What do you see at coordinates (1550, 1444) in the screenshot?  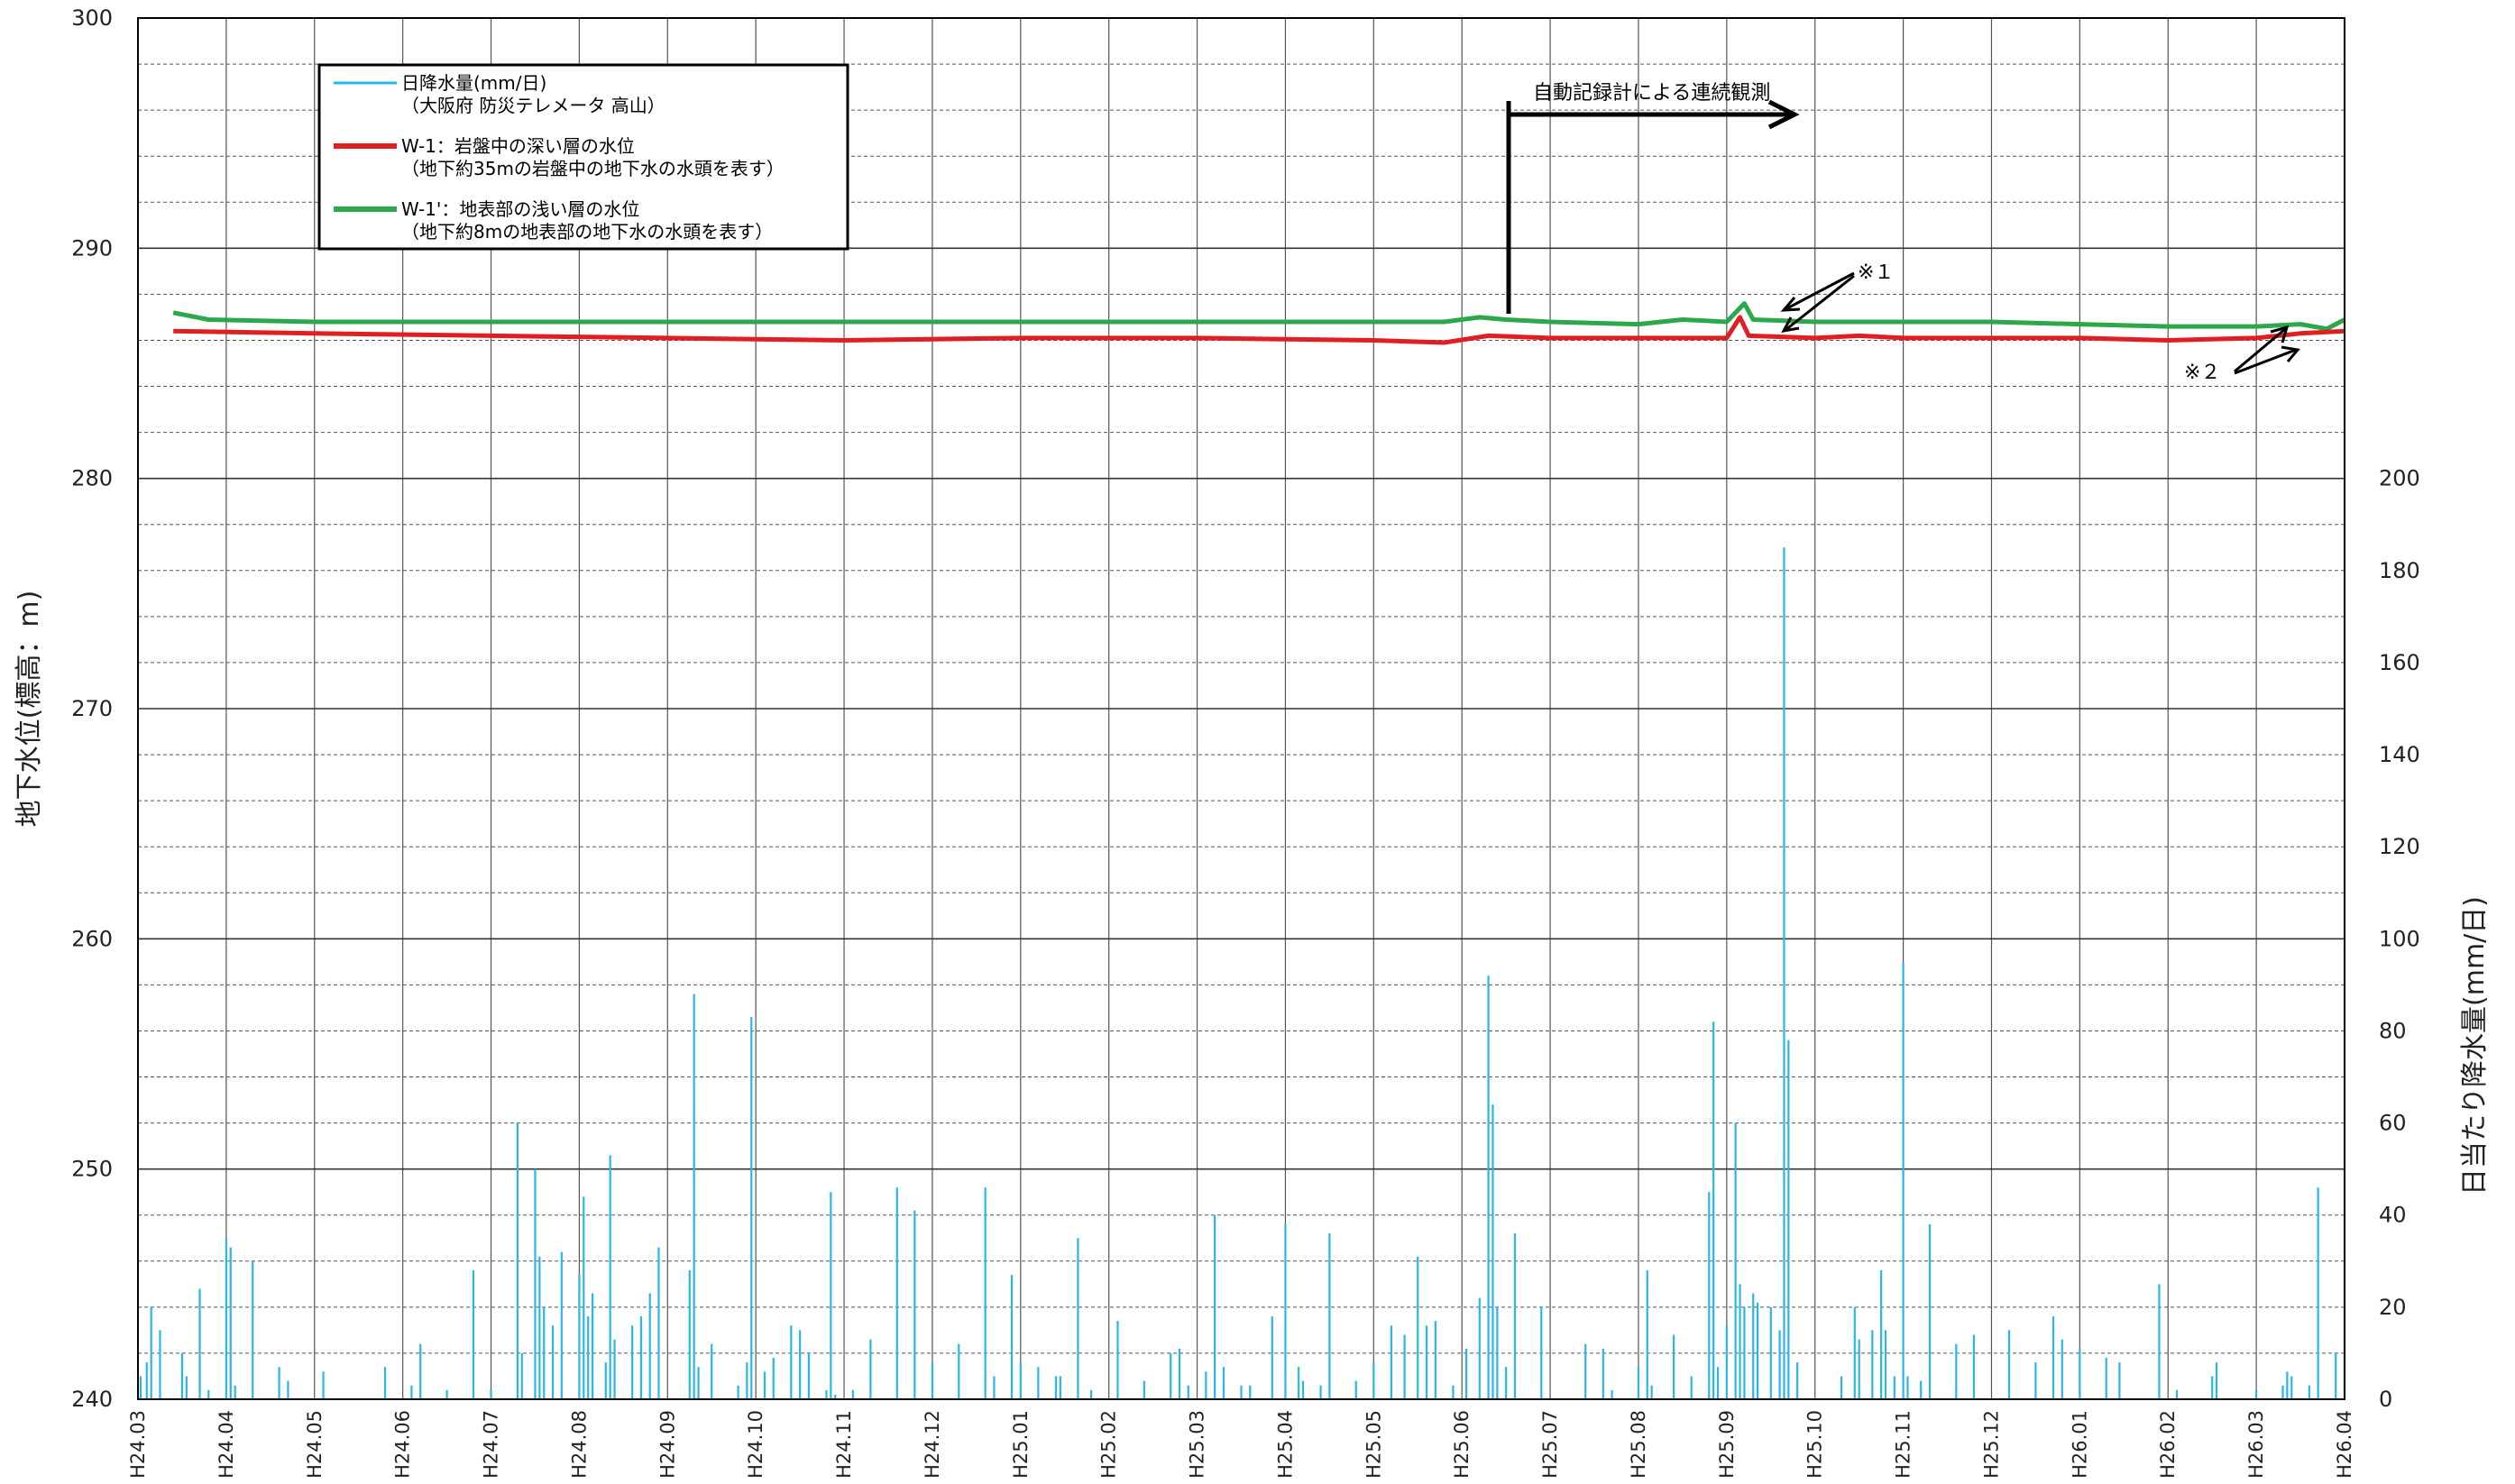 I see `x-tick-label: H25.07` at bounding box center [1550, 1444].